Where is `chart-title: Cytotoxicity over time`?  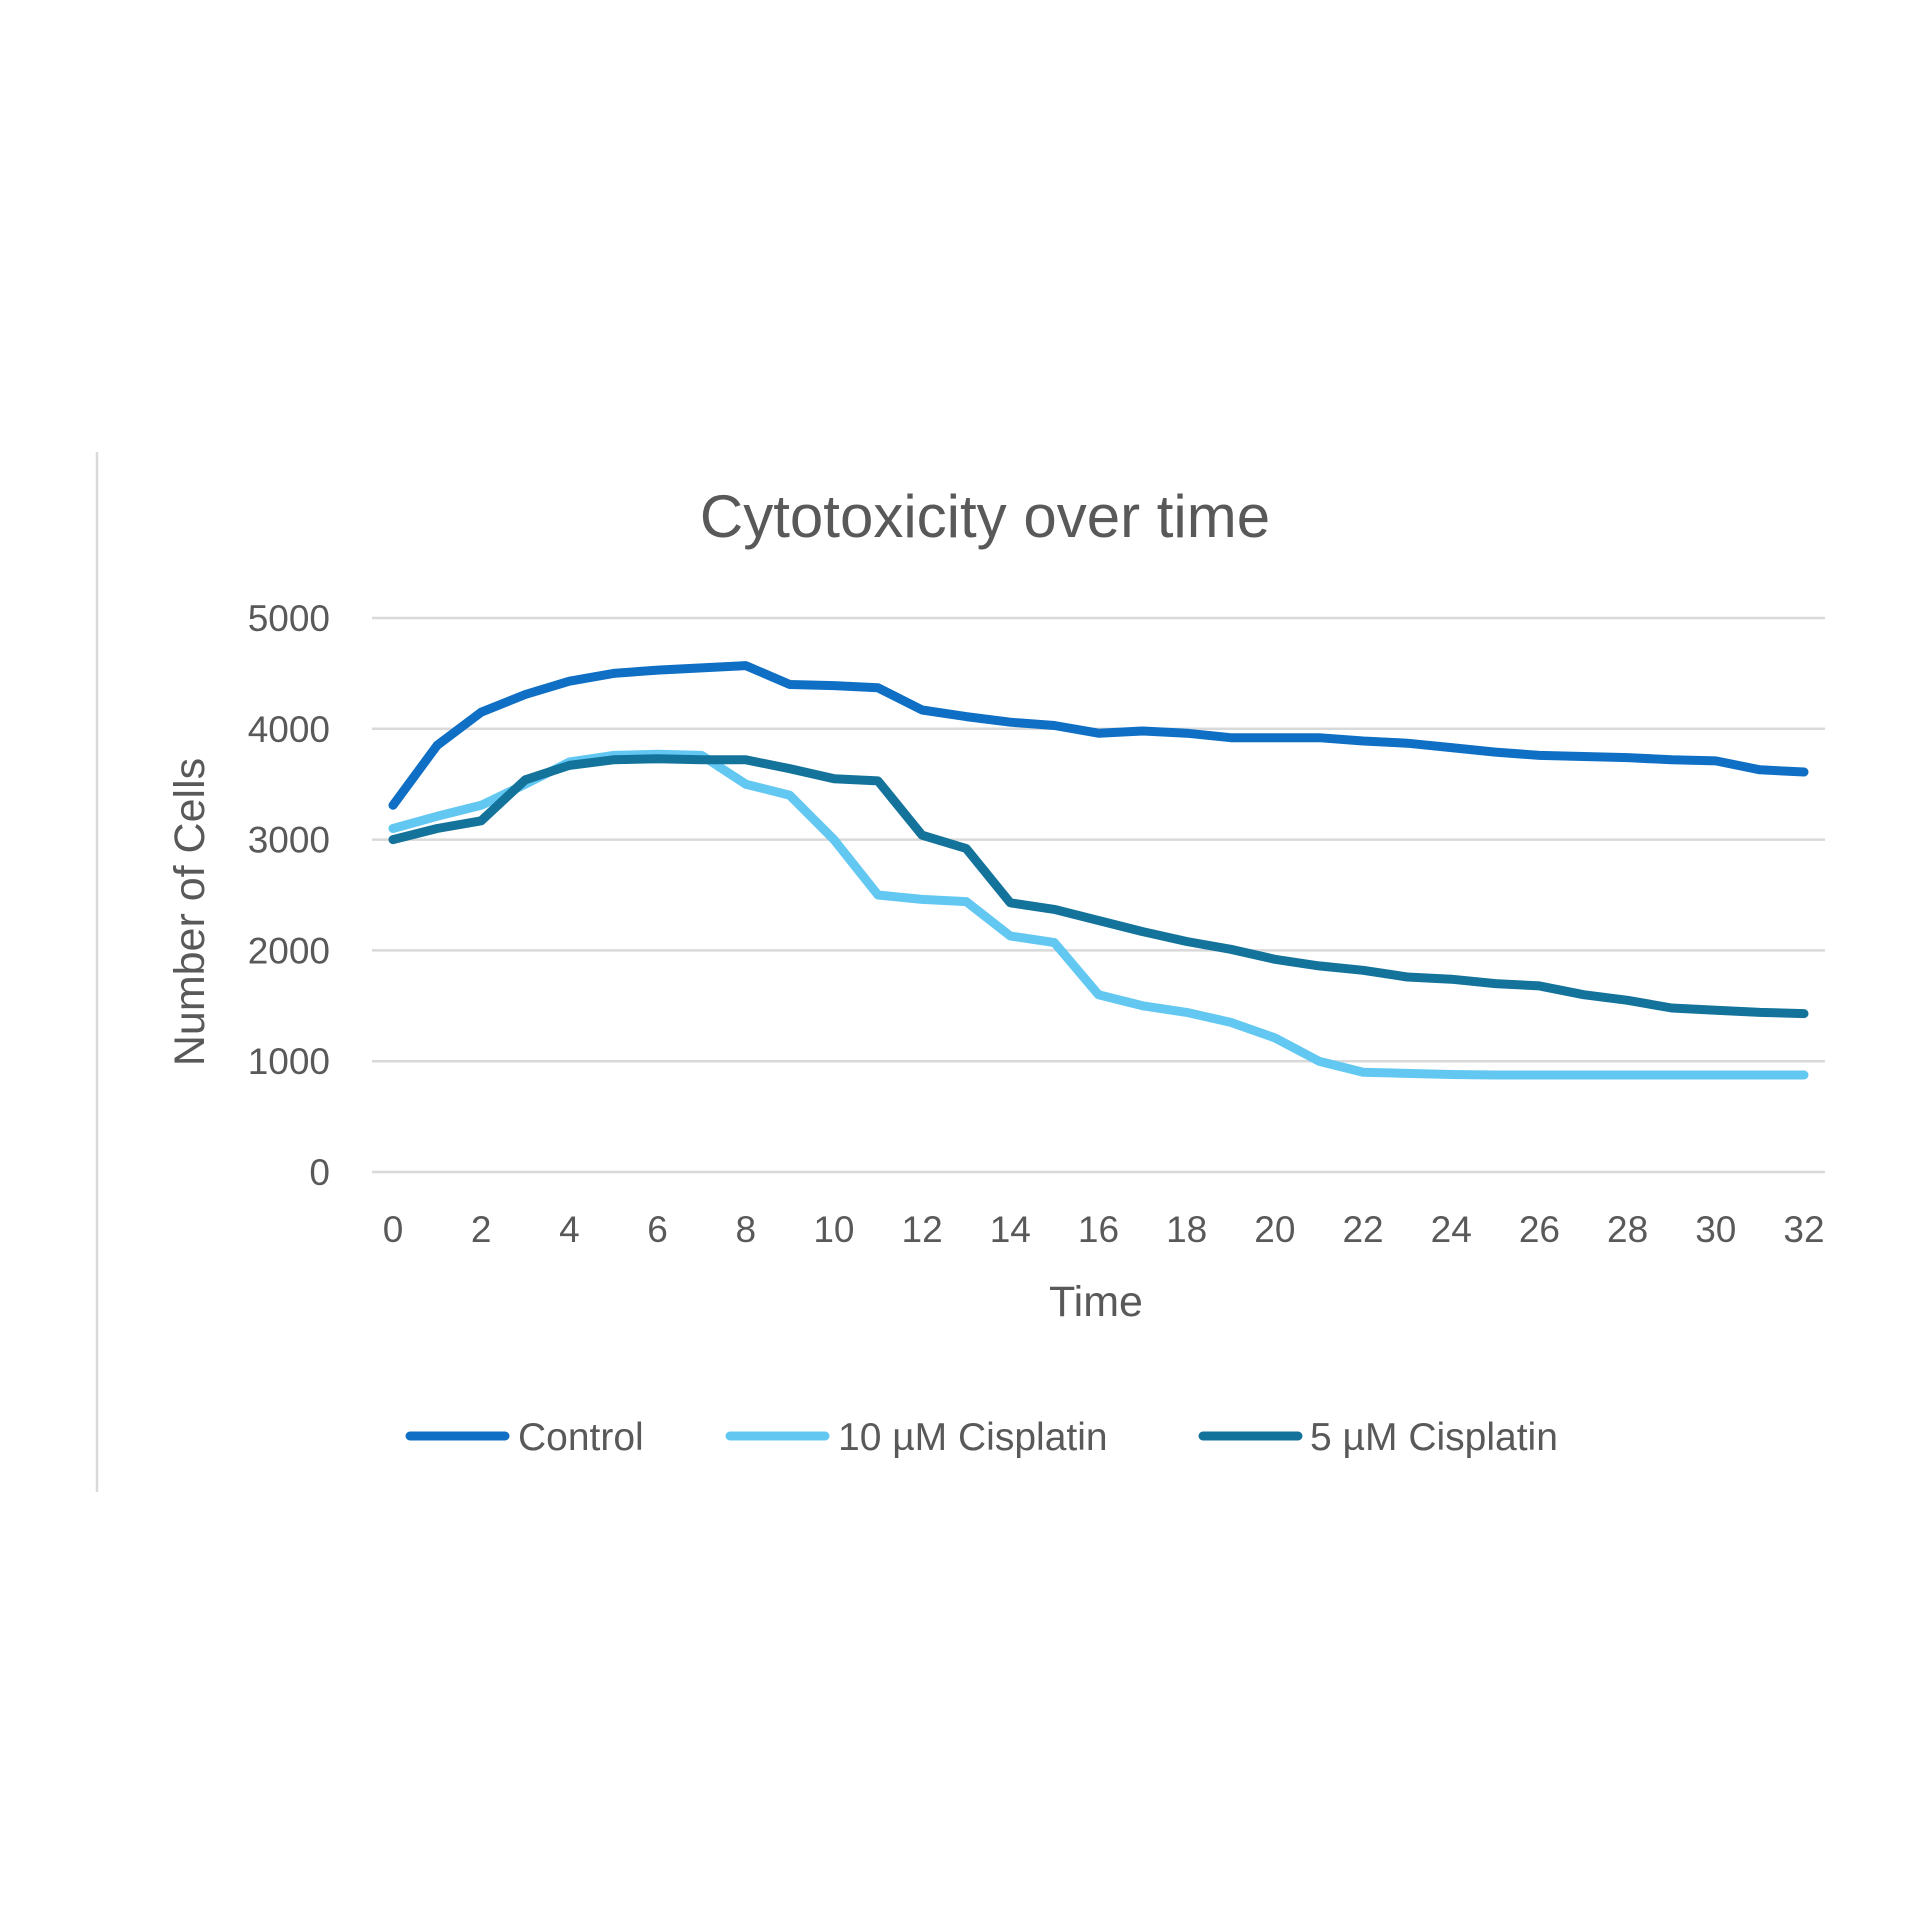 chart-title: Cytotoxicity over time is located at coordinates (985, 516).